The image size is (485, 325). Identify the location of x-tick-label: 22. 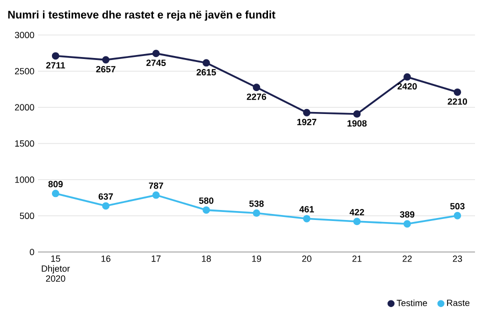
(407, 259).